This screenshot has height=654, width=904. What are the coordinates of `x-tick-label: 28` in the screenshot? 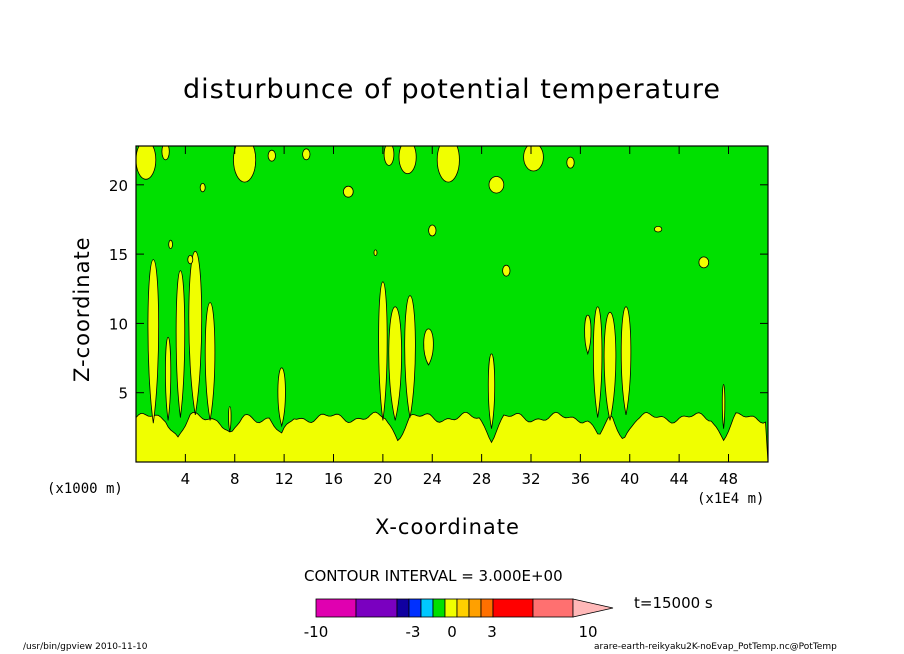 It's located at (481, 479).